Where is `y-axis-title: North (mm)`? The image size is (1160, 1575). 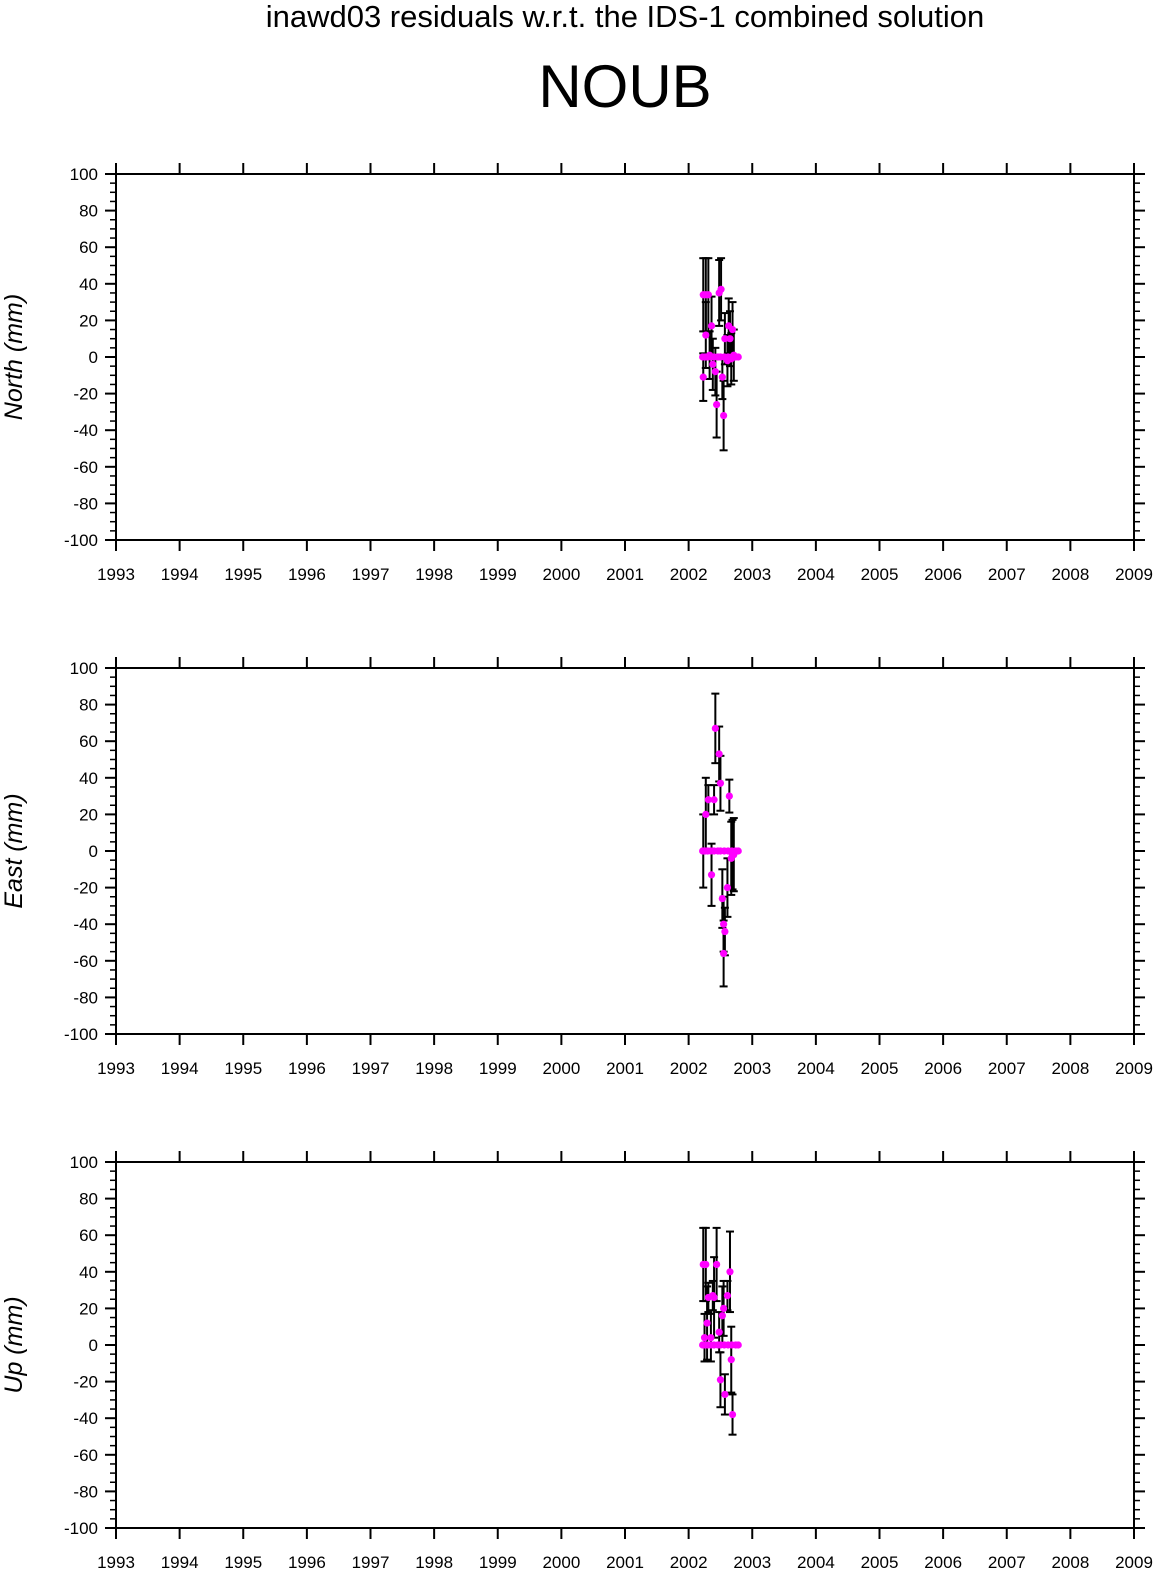 y-axis-title: North (mm) is located at coordinates (14, 357).